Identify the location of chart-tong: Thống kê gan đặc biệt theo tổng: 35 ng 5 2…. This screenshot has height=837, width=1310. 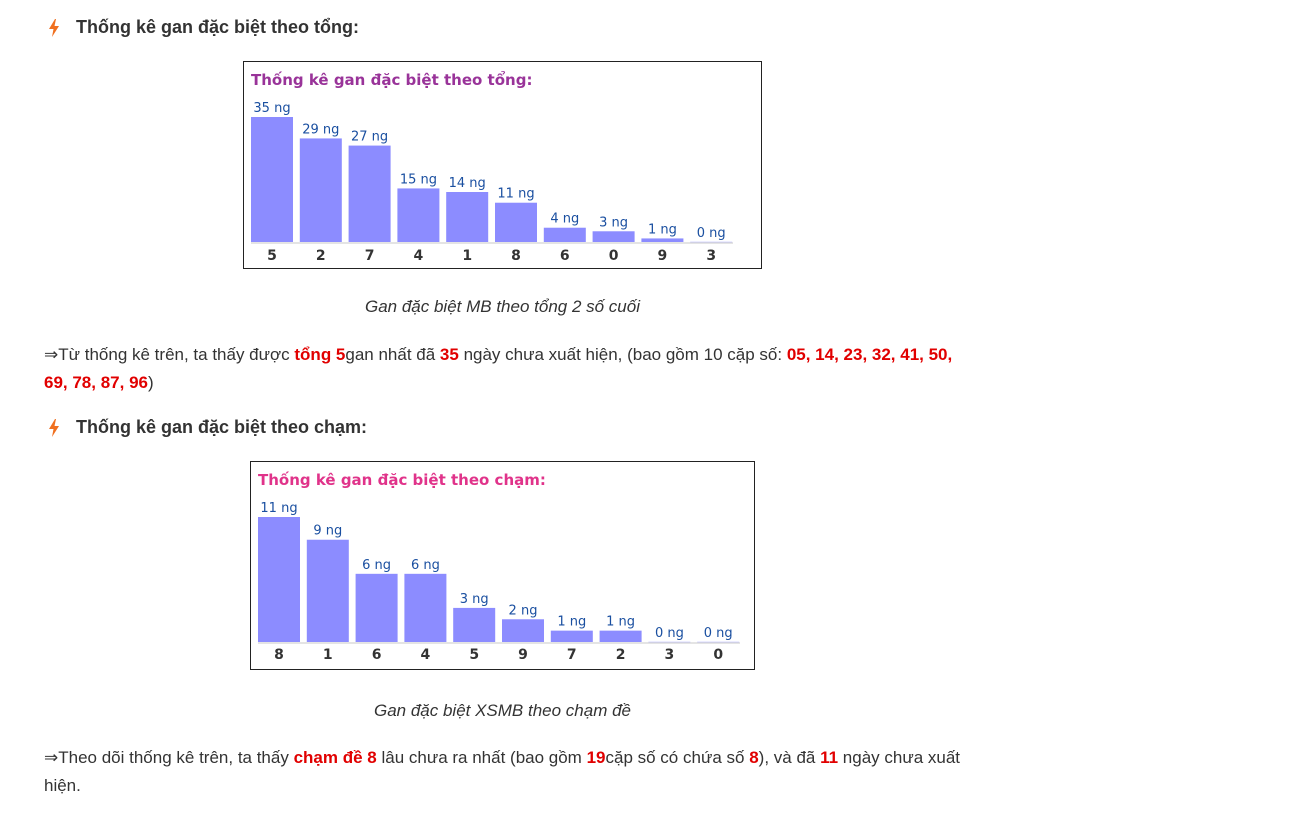
(502, 165).